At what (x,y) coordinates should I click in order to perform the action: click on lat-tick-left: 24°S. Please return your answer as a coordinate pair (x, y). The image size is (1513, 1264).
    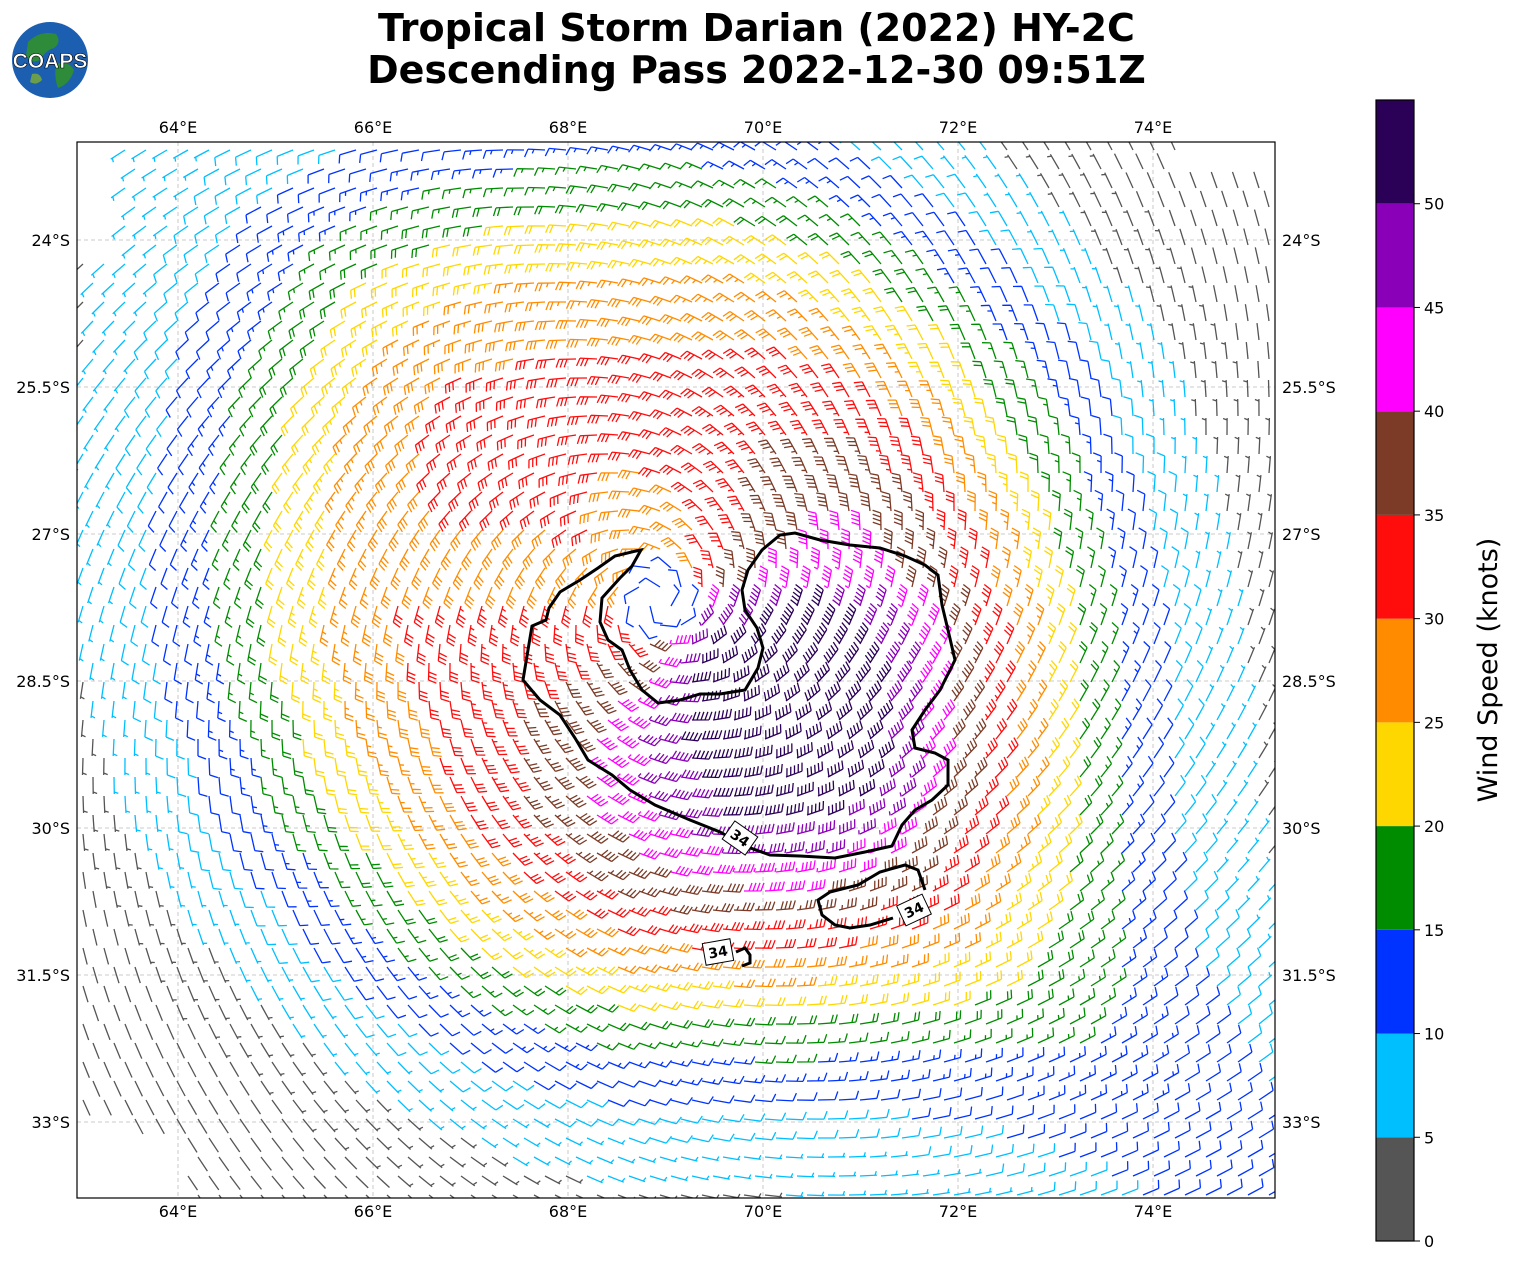
    Looking at the image, I should click on (50, 240).